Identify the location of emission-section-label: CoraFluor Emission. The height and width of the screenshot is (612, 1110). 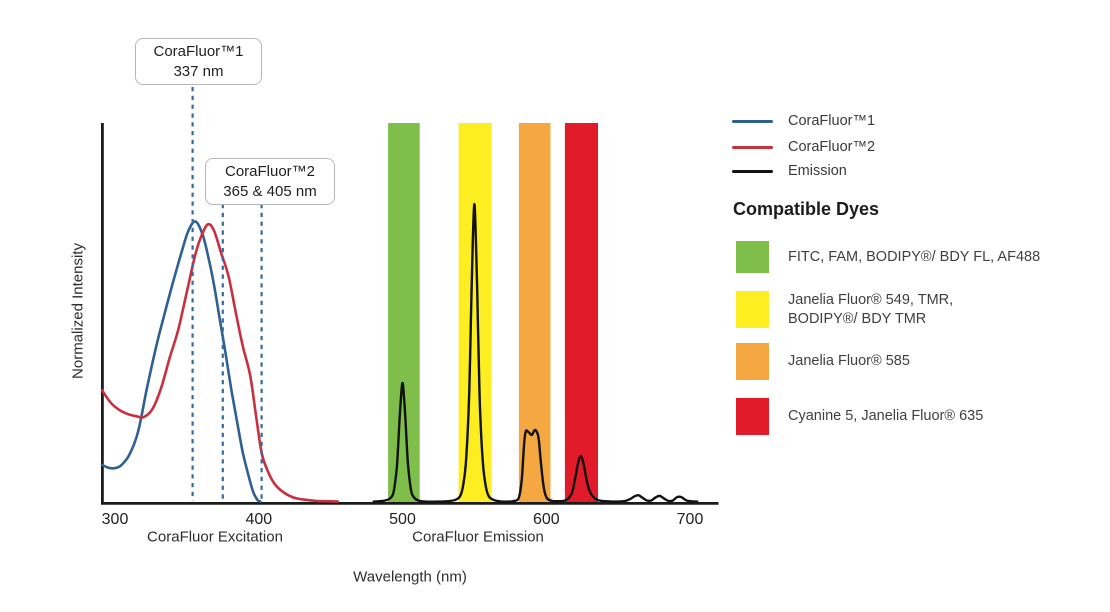
(478, 537).